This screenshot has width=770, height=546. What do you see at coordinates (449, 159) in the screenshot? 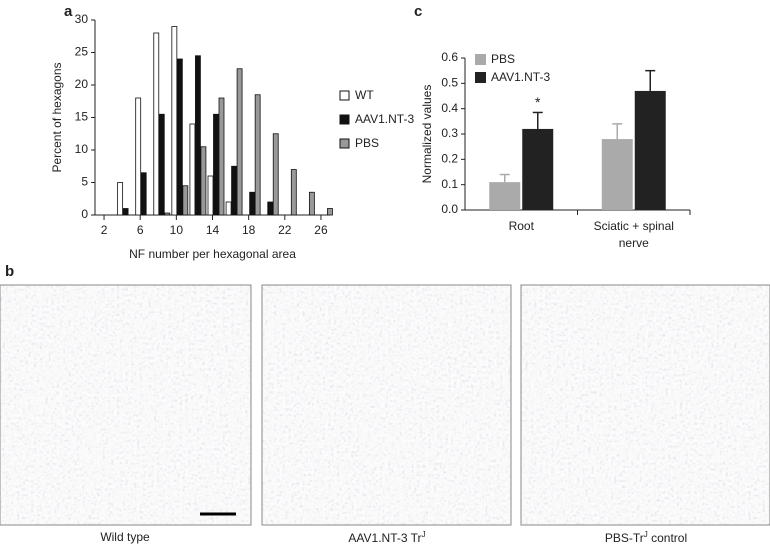
I see `y-tick-label: 0.2` at bounding box center [449, 159].